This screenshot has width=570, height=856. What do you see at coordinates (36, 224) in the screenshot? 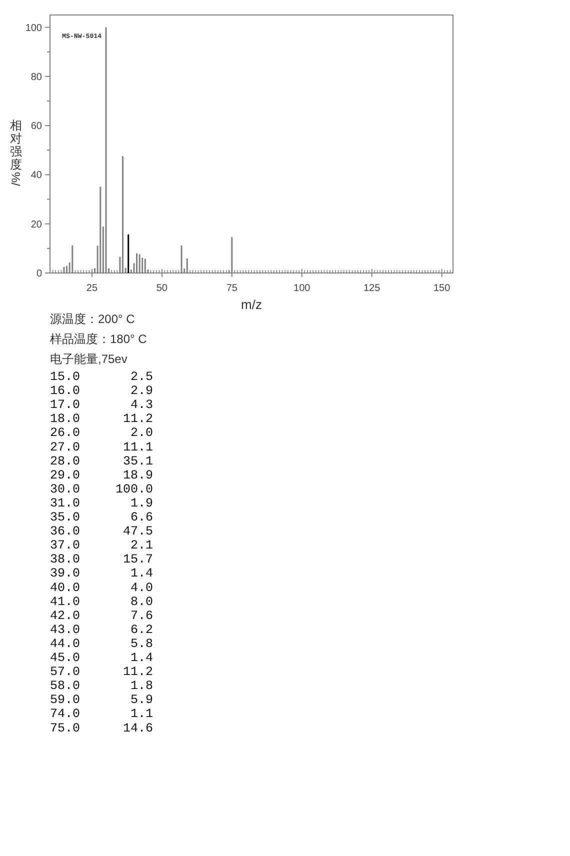
I see `y-tick-label: 20` at bounding box center [36, 224].